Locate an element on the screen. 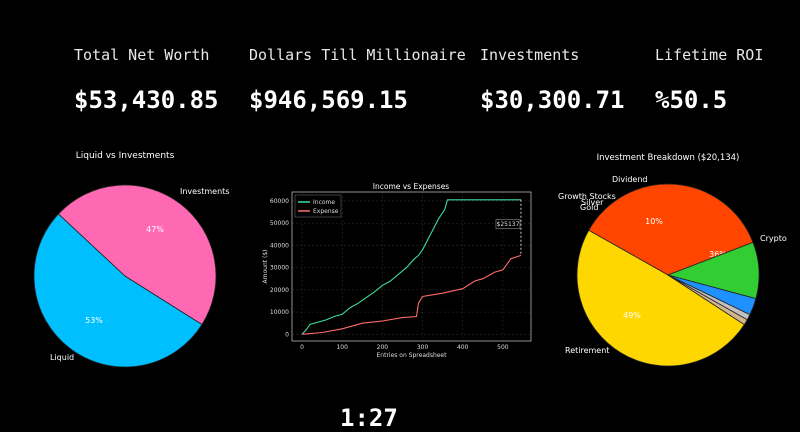  pie-pct-crypto: 36% is located at coordinates (718, 254).